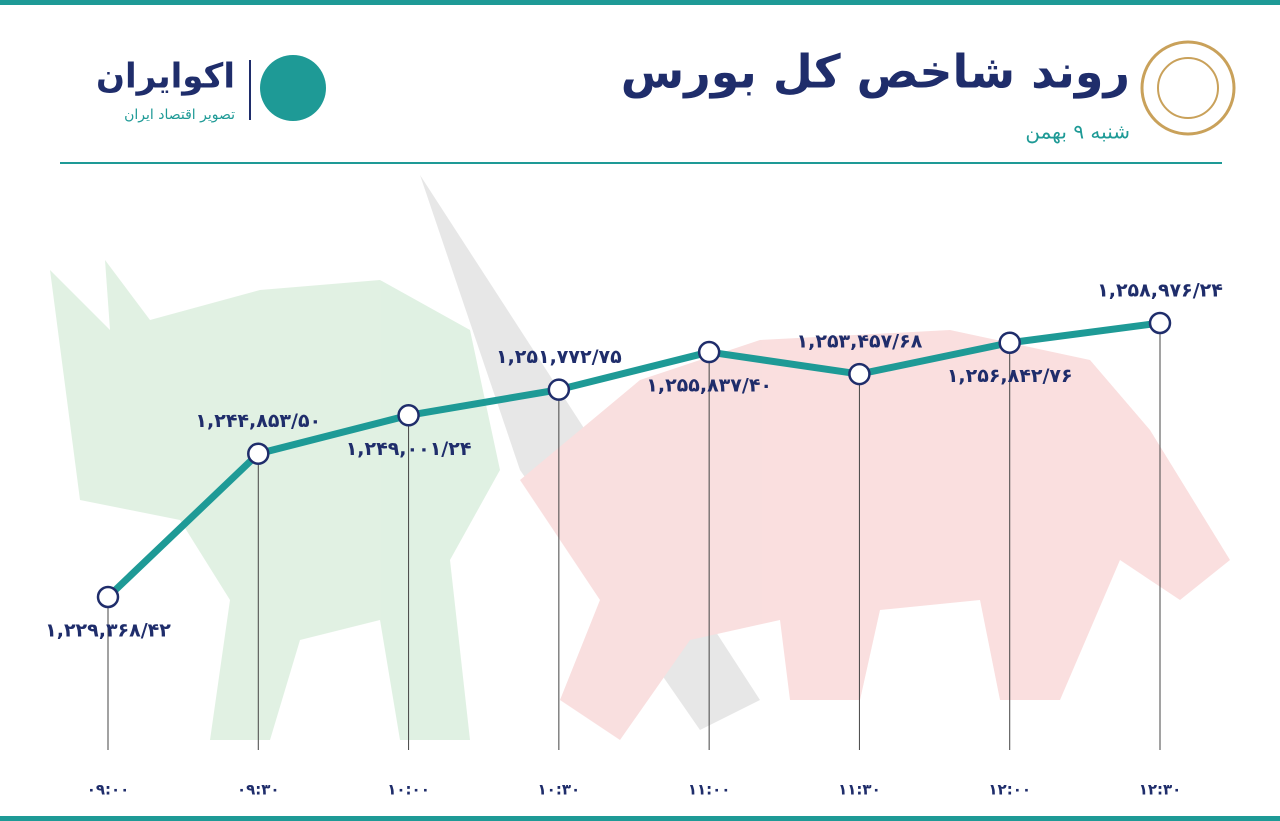 The width and height of the screenshot is (1280, 821). What do you see at coordinates (258, 790) in the screenshot?
I see `x-tick-label: ۰۹:۳۰` at bounding box center [258, 790].